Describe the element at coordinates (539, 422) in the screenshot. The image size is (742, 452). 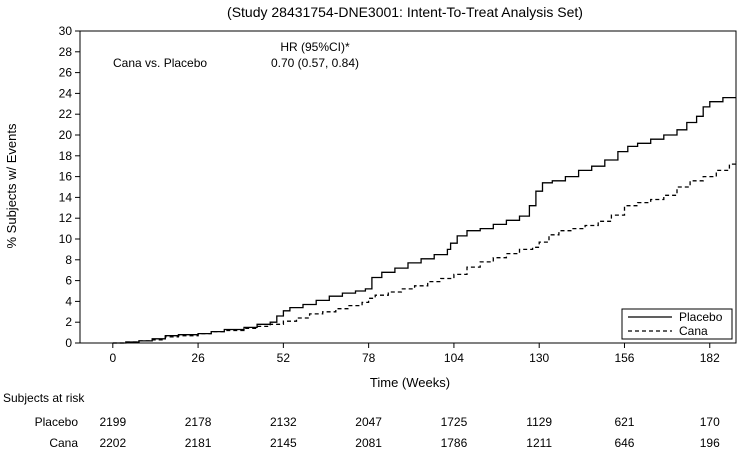
I see `risk-value-placebo: 1129` at that location.